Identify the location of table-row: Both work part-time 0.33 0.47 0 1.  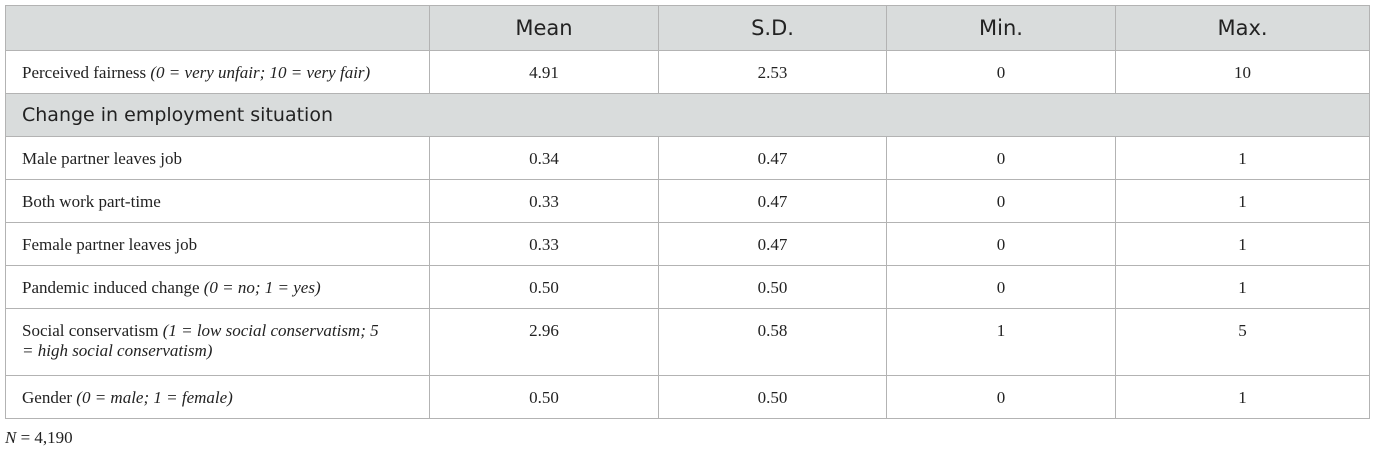
(687, 201).